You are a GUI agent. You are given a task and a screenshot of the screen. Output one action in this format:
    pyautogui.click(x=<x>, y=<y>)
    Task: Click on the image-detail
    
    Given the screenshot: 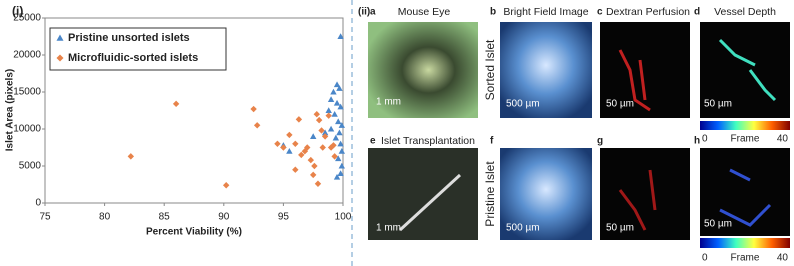 What is the action you would take?
    pyautogui.click(x=747, y=70)
    